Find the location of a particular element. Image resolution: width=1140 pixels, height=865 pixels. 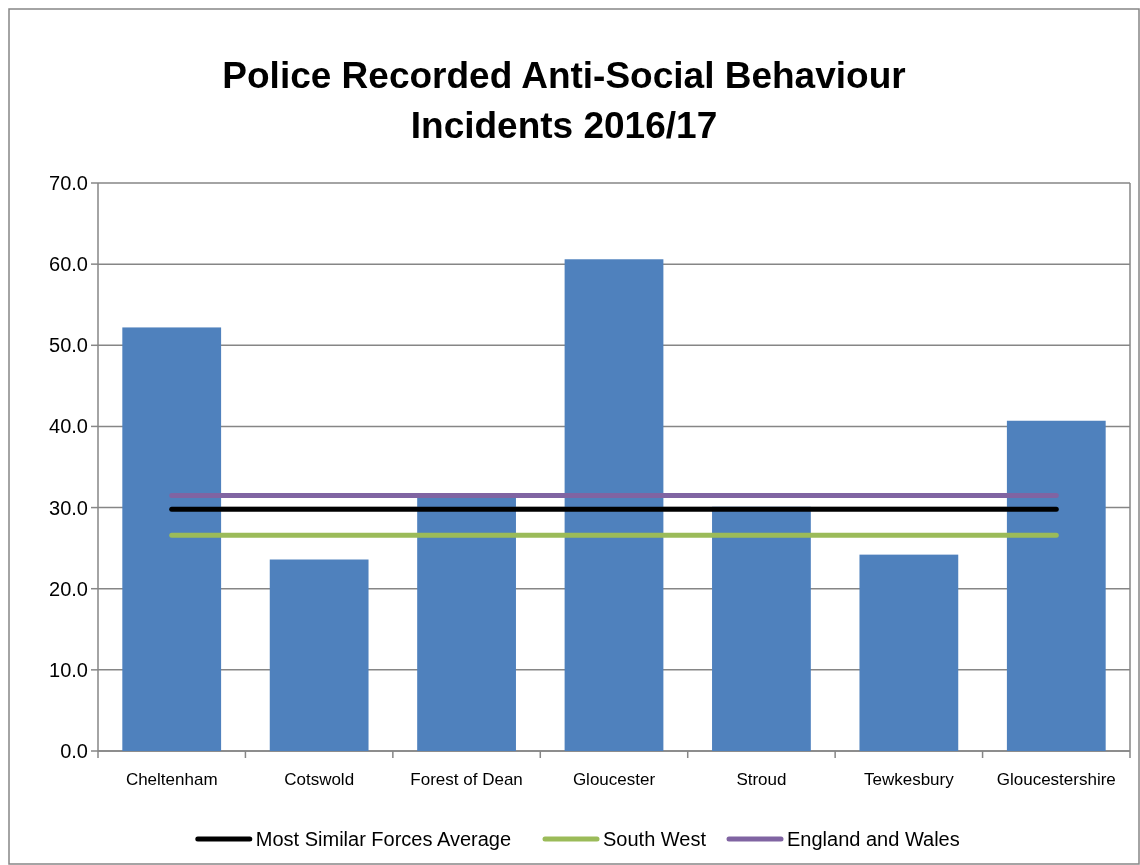

chart-title: Police Recorded Anti-Social Behaviour Incidents 2016/17 is located at coordinates (564, 100).